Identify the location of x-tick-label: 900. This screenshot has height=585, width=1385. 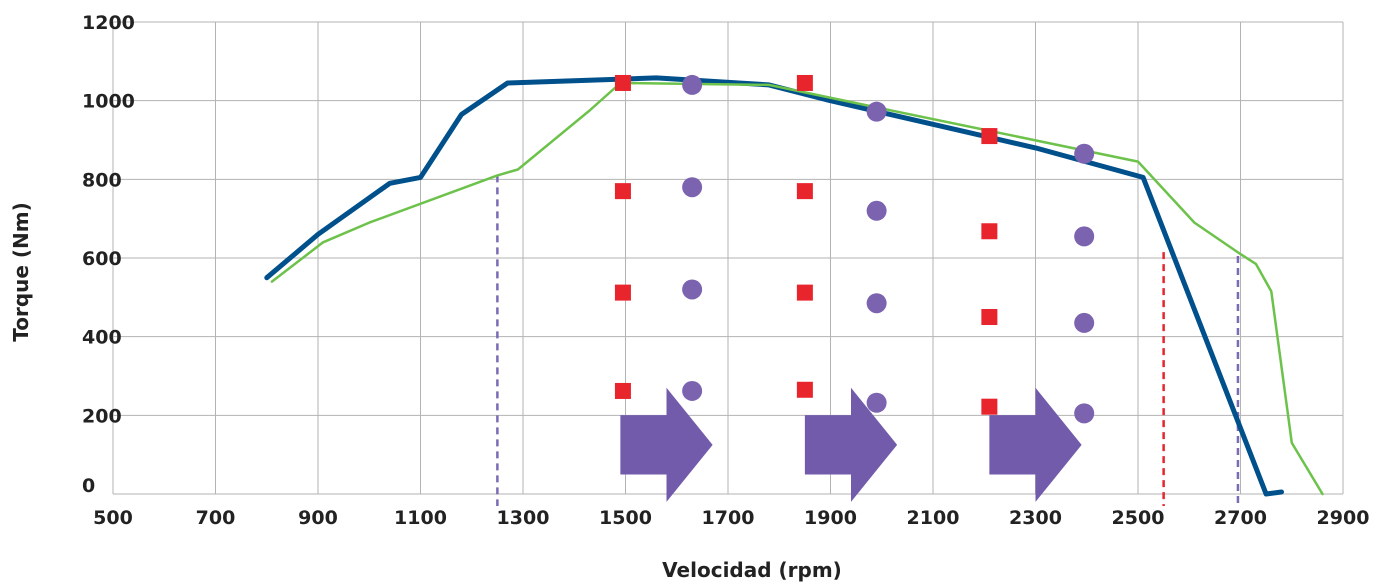
(318, 518).